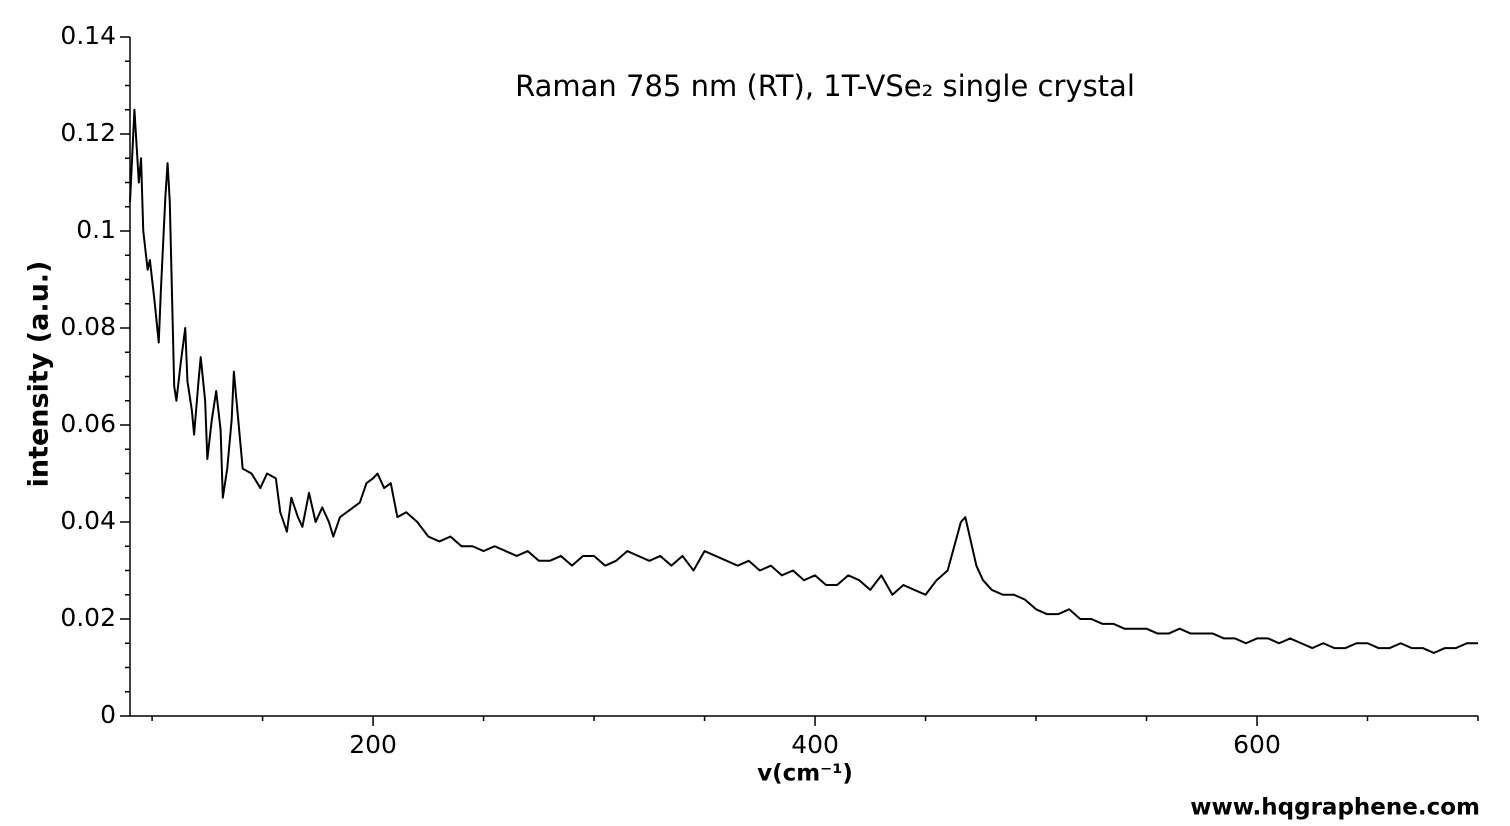 The image size is (1510, 826). I want to click on y-tick-label: 0, so click(108, 714).